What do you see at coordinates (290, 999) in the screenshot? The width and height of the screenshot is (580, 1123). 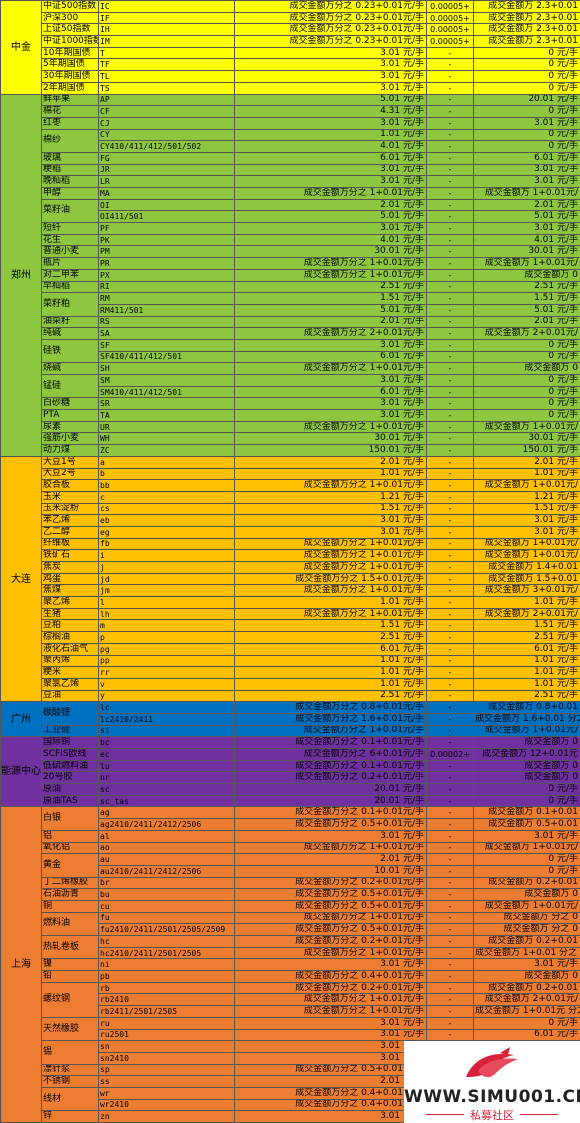 I see `table-row: 螺纹钢 rb 成交金额万分之 0.2+0.01元/手 - 成交金额万 0.2+0.01` at bounding box center [290, 999].